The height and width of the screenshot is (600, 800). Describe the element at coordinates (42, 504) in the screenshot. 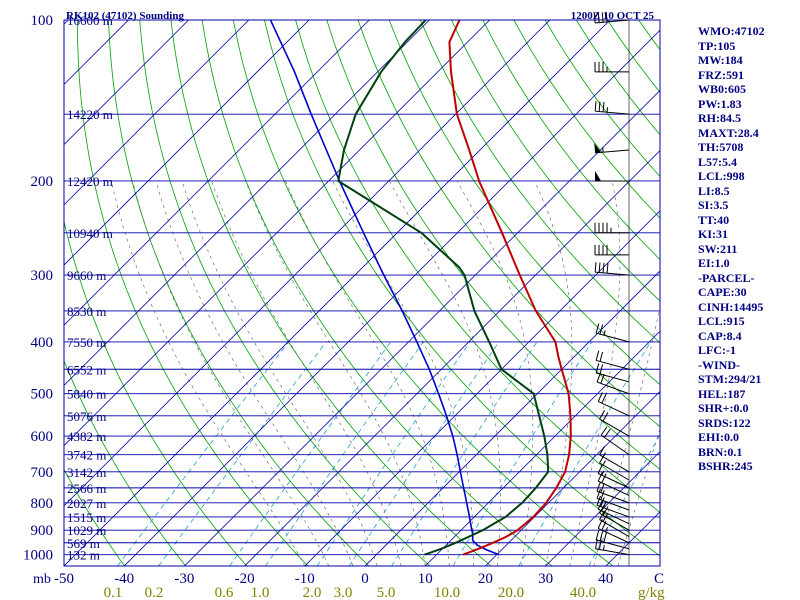

I see `pressure-tick-label: 800` at that location.